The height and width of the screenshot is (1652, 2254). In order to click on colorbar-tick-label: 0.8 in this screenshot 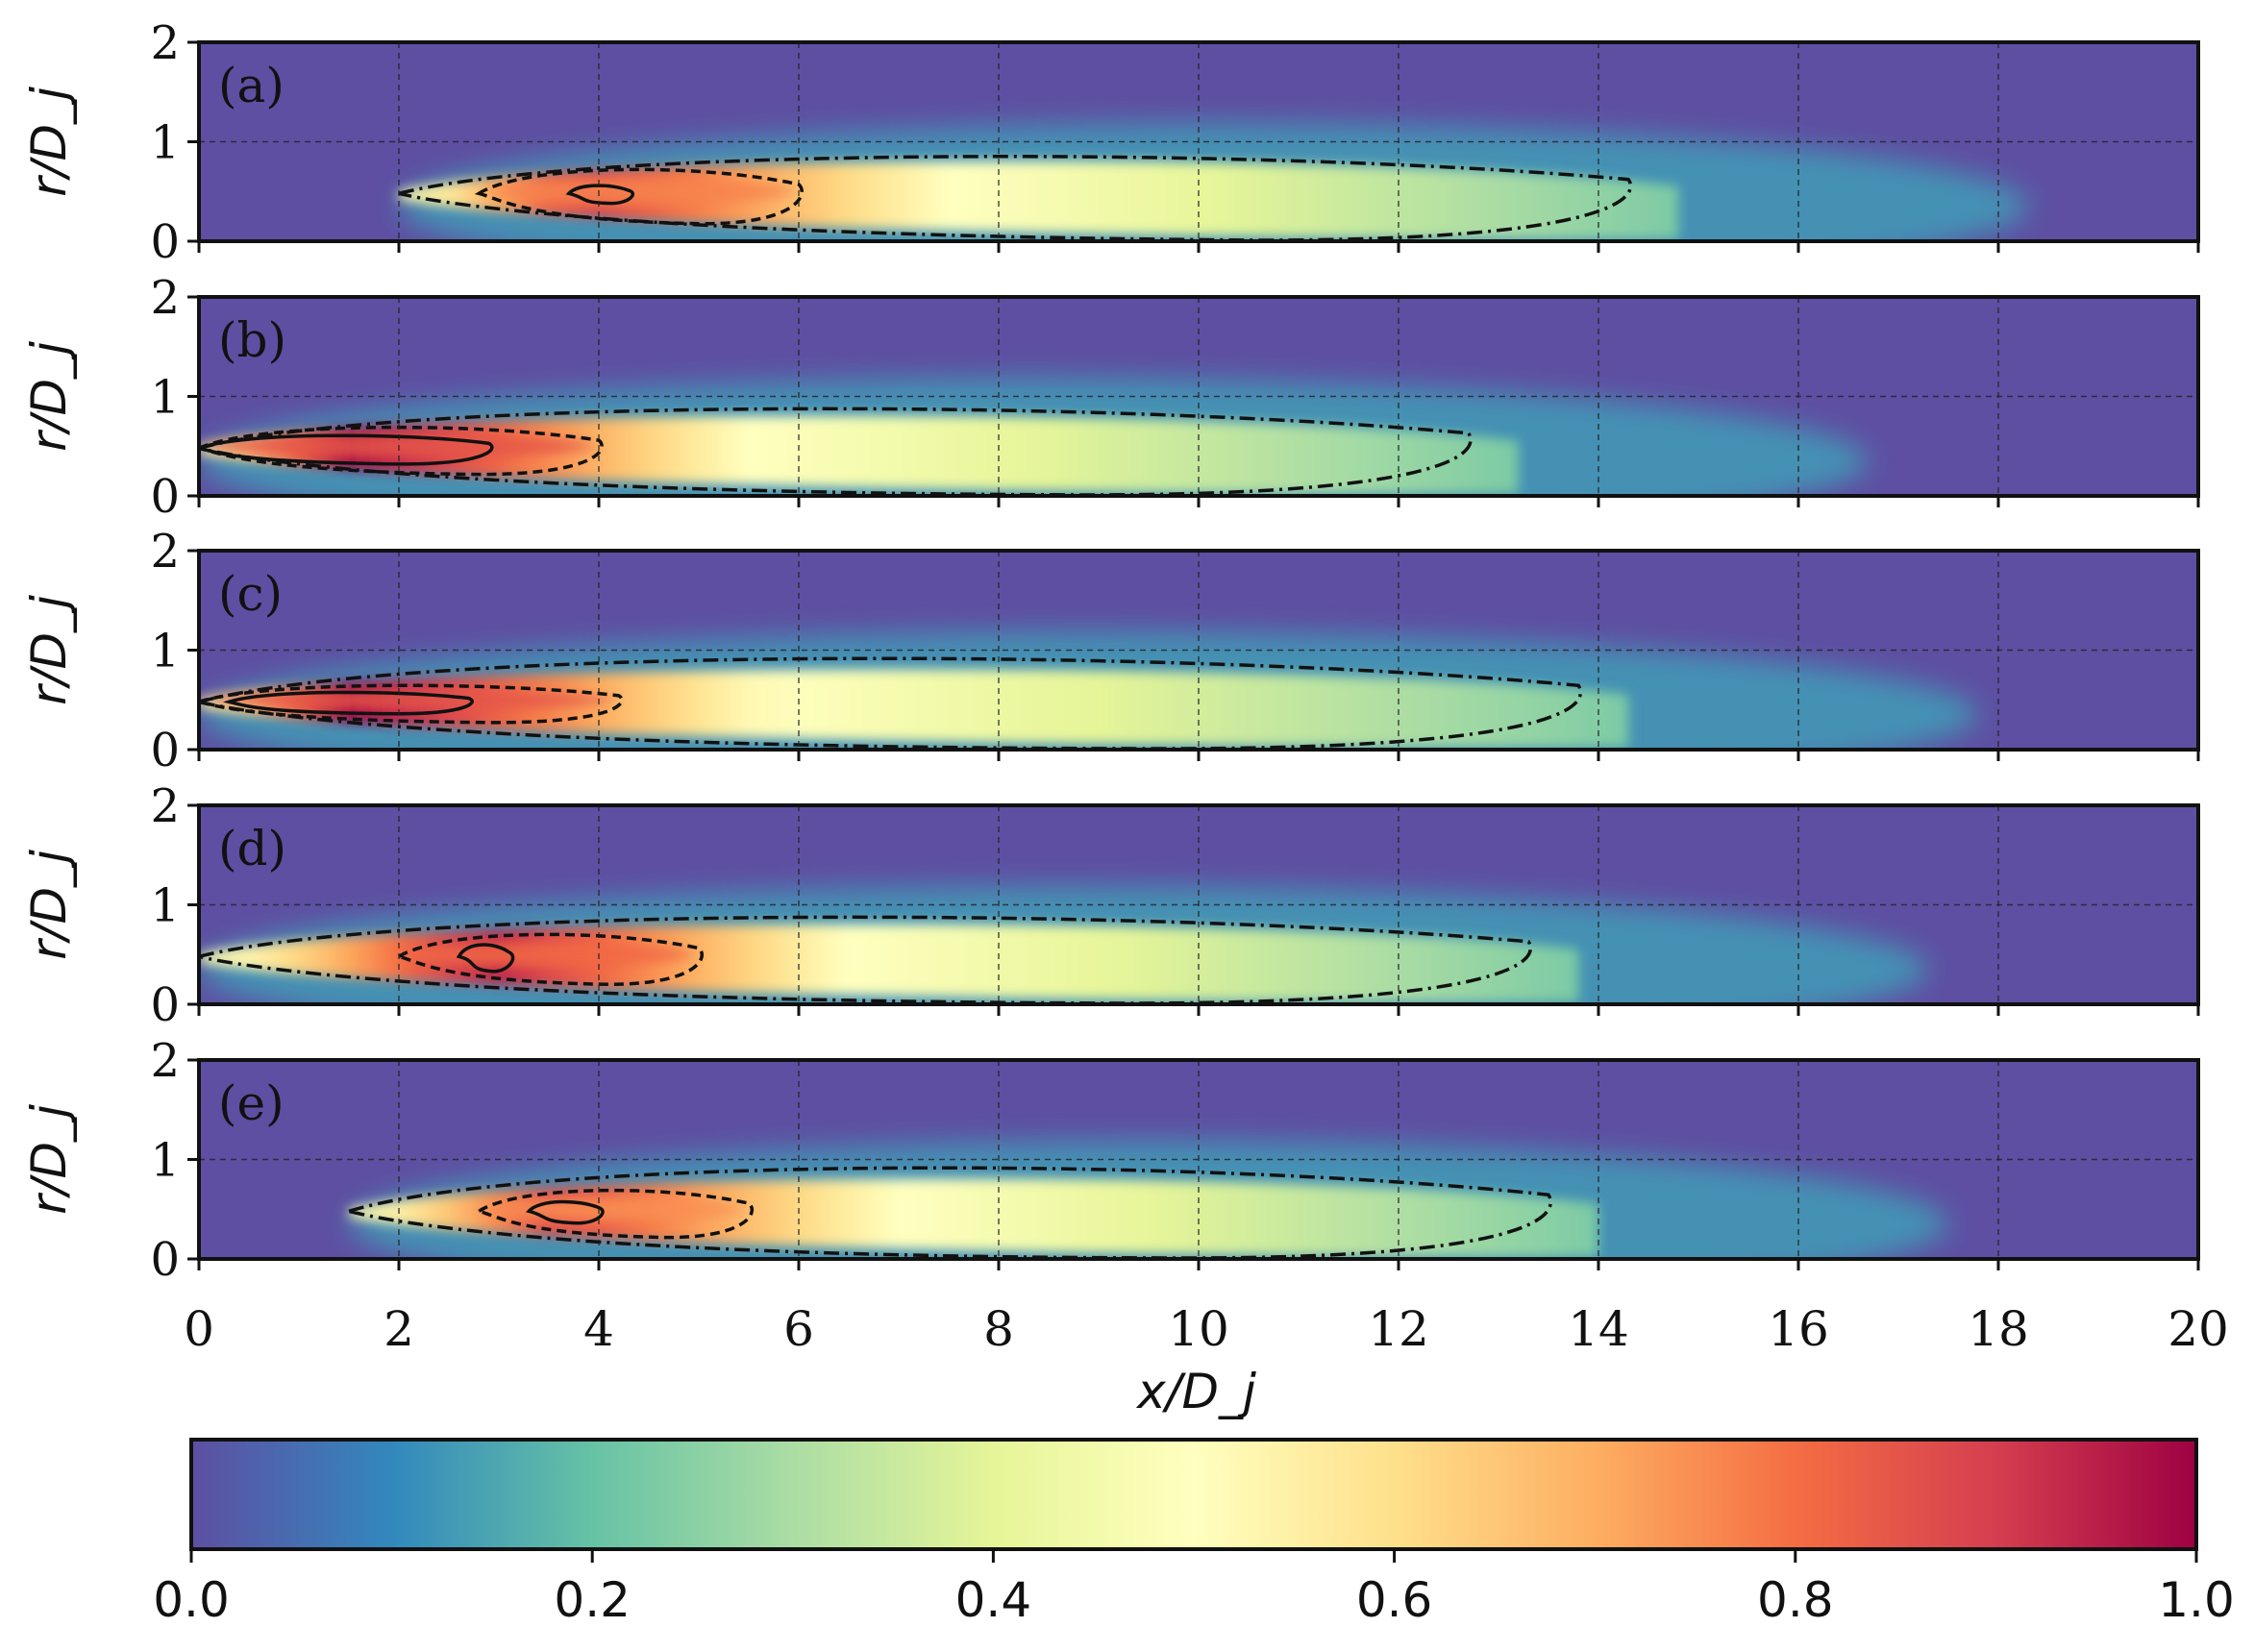, I will do `click(1796, 1600)`.